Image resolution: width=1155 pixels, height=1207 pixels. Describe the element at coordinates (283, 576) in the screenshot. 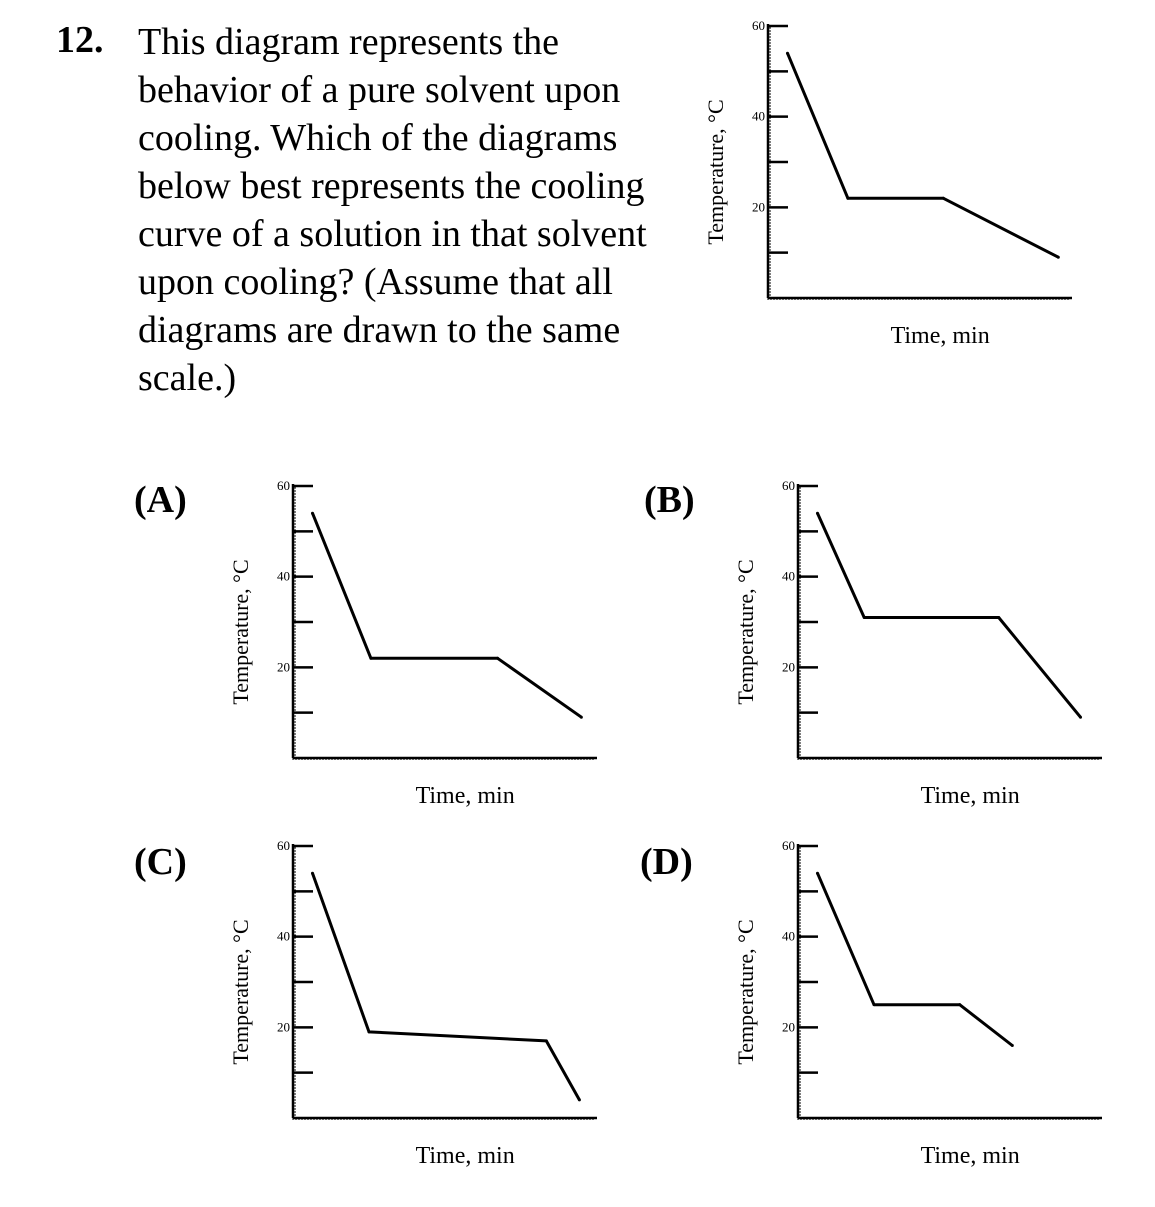

I see `chart-a-y-tick-label: 40` at that location.